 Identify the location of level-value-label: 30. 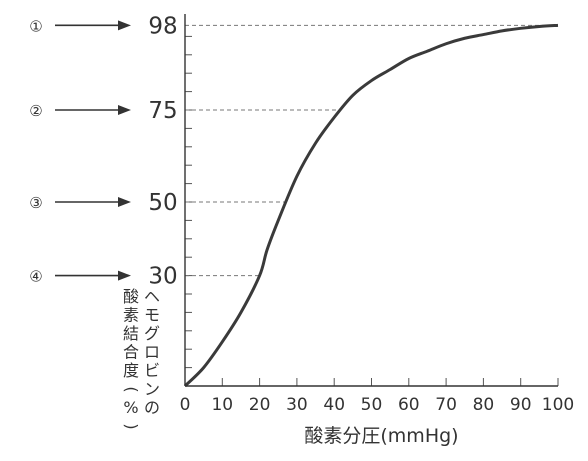
(162, 277).